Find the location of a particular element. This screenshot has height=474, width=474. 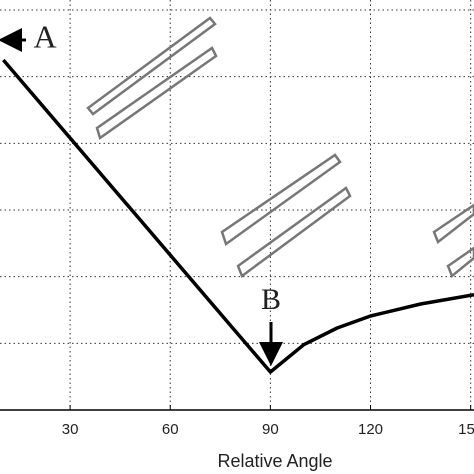

annotation: A is located at coordinates (44, 36).